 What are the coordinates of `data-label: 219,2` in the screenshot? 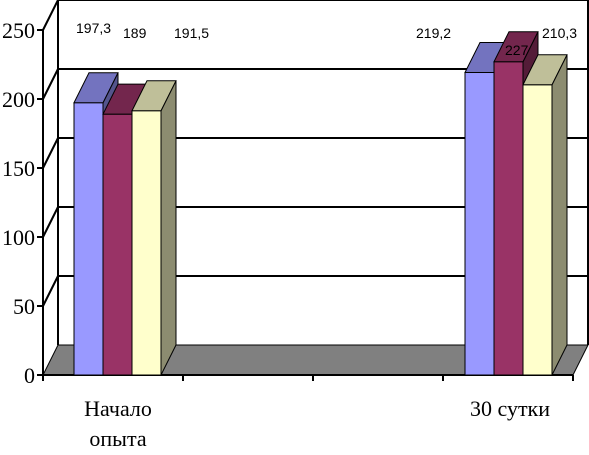 It's located at (433, 33).